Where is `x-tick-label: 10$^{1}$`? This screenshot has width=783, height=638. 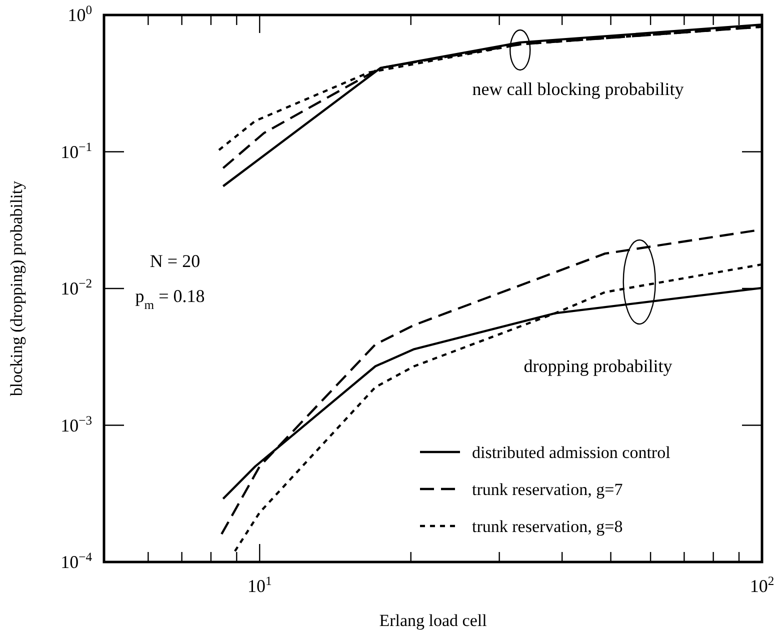
x-tick-label: 10$^{1}$ is located at coordinates (259, 585).